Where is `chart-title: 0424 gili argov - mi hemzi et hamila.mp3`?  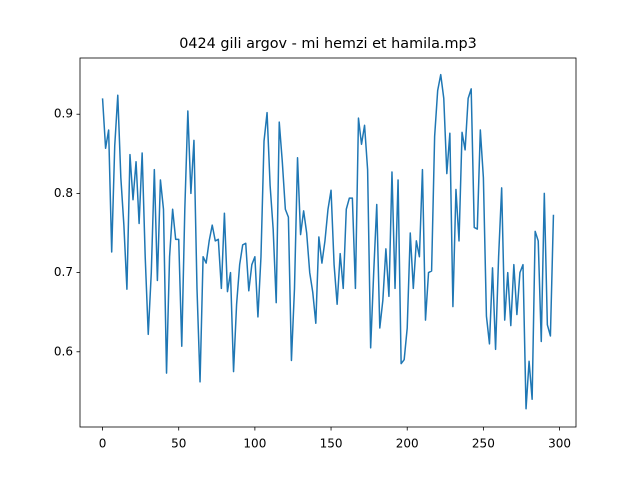 chart-title: 0424 gili argov - mi hemzi et hamila.mp3 is located at coordinates (328, 44).